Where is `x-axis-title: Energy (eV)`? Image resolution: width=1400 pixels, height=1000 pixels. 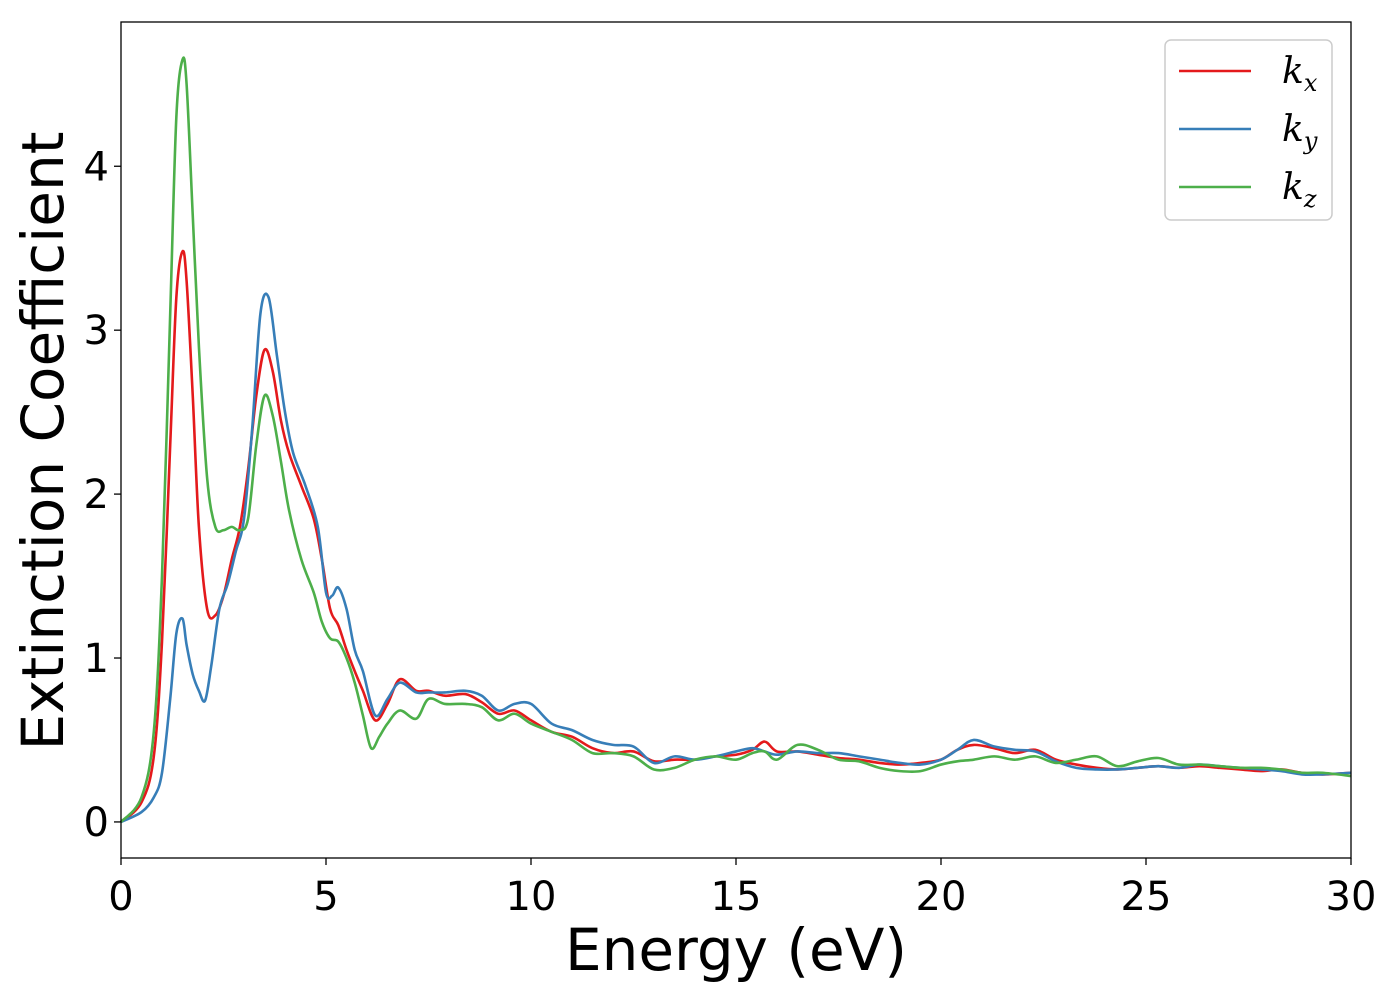 x-axis-title: Energy (eV) is located at coordinates (736, 950).